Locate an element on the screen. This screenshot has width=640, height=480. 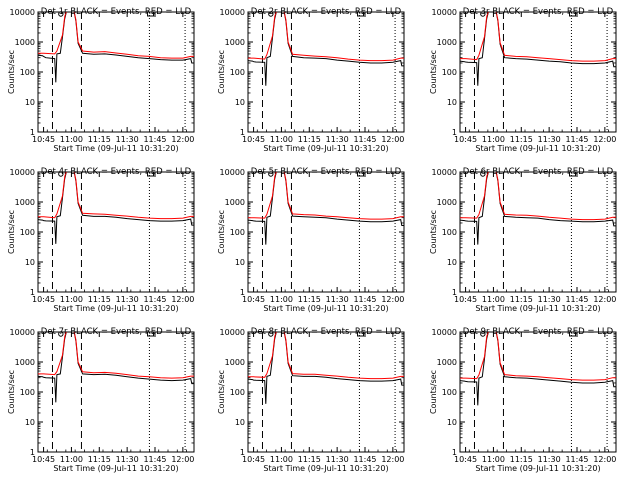
panel-title: Det 2r BLACK = Events, RED = LLD is located at coordinates (326, 12).